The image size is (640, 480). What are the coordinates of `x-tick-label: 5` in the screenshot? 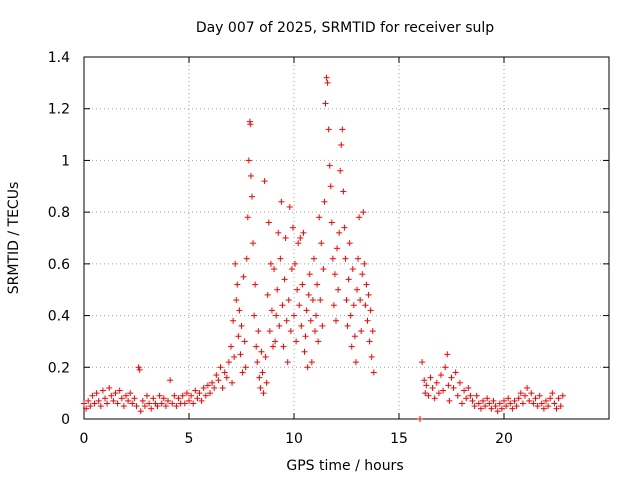 It's located at (189, 439).